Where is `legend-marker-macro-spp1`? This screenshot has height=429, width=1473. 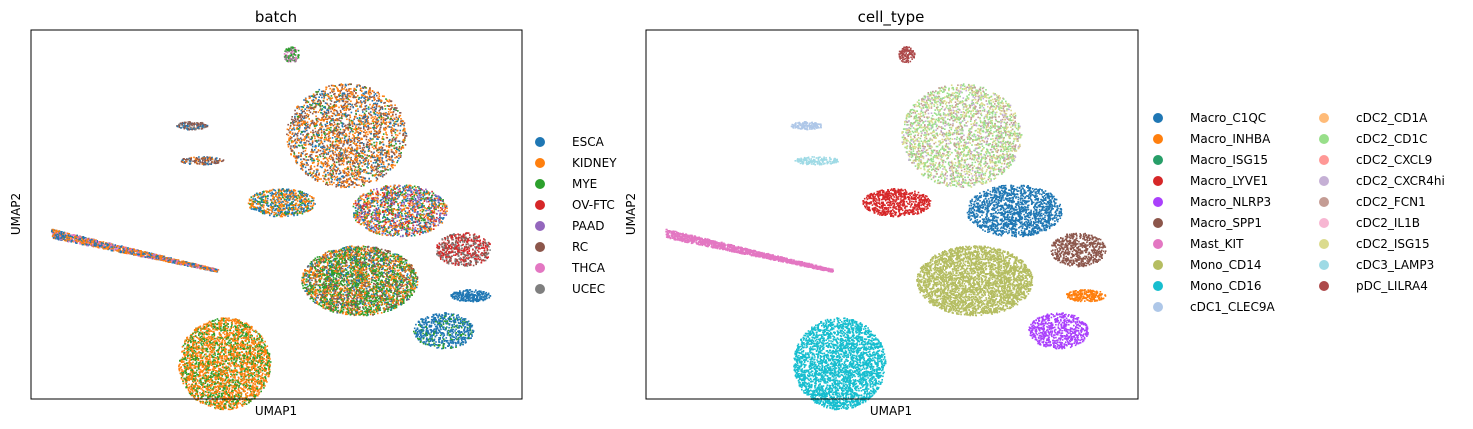 legend-marker-macro-spp1 is located at coordinates (1158, 223).